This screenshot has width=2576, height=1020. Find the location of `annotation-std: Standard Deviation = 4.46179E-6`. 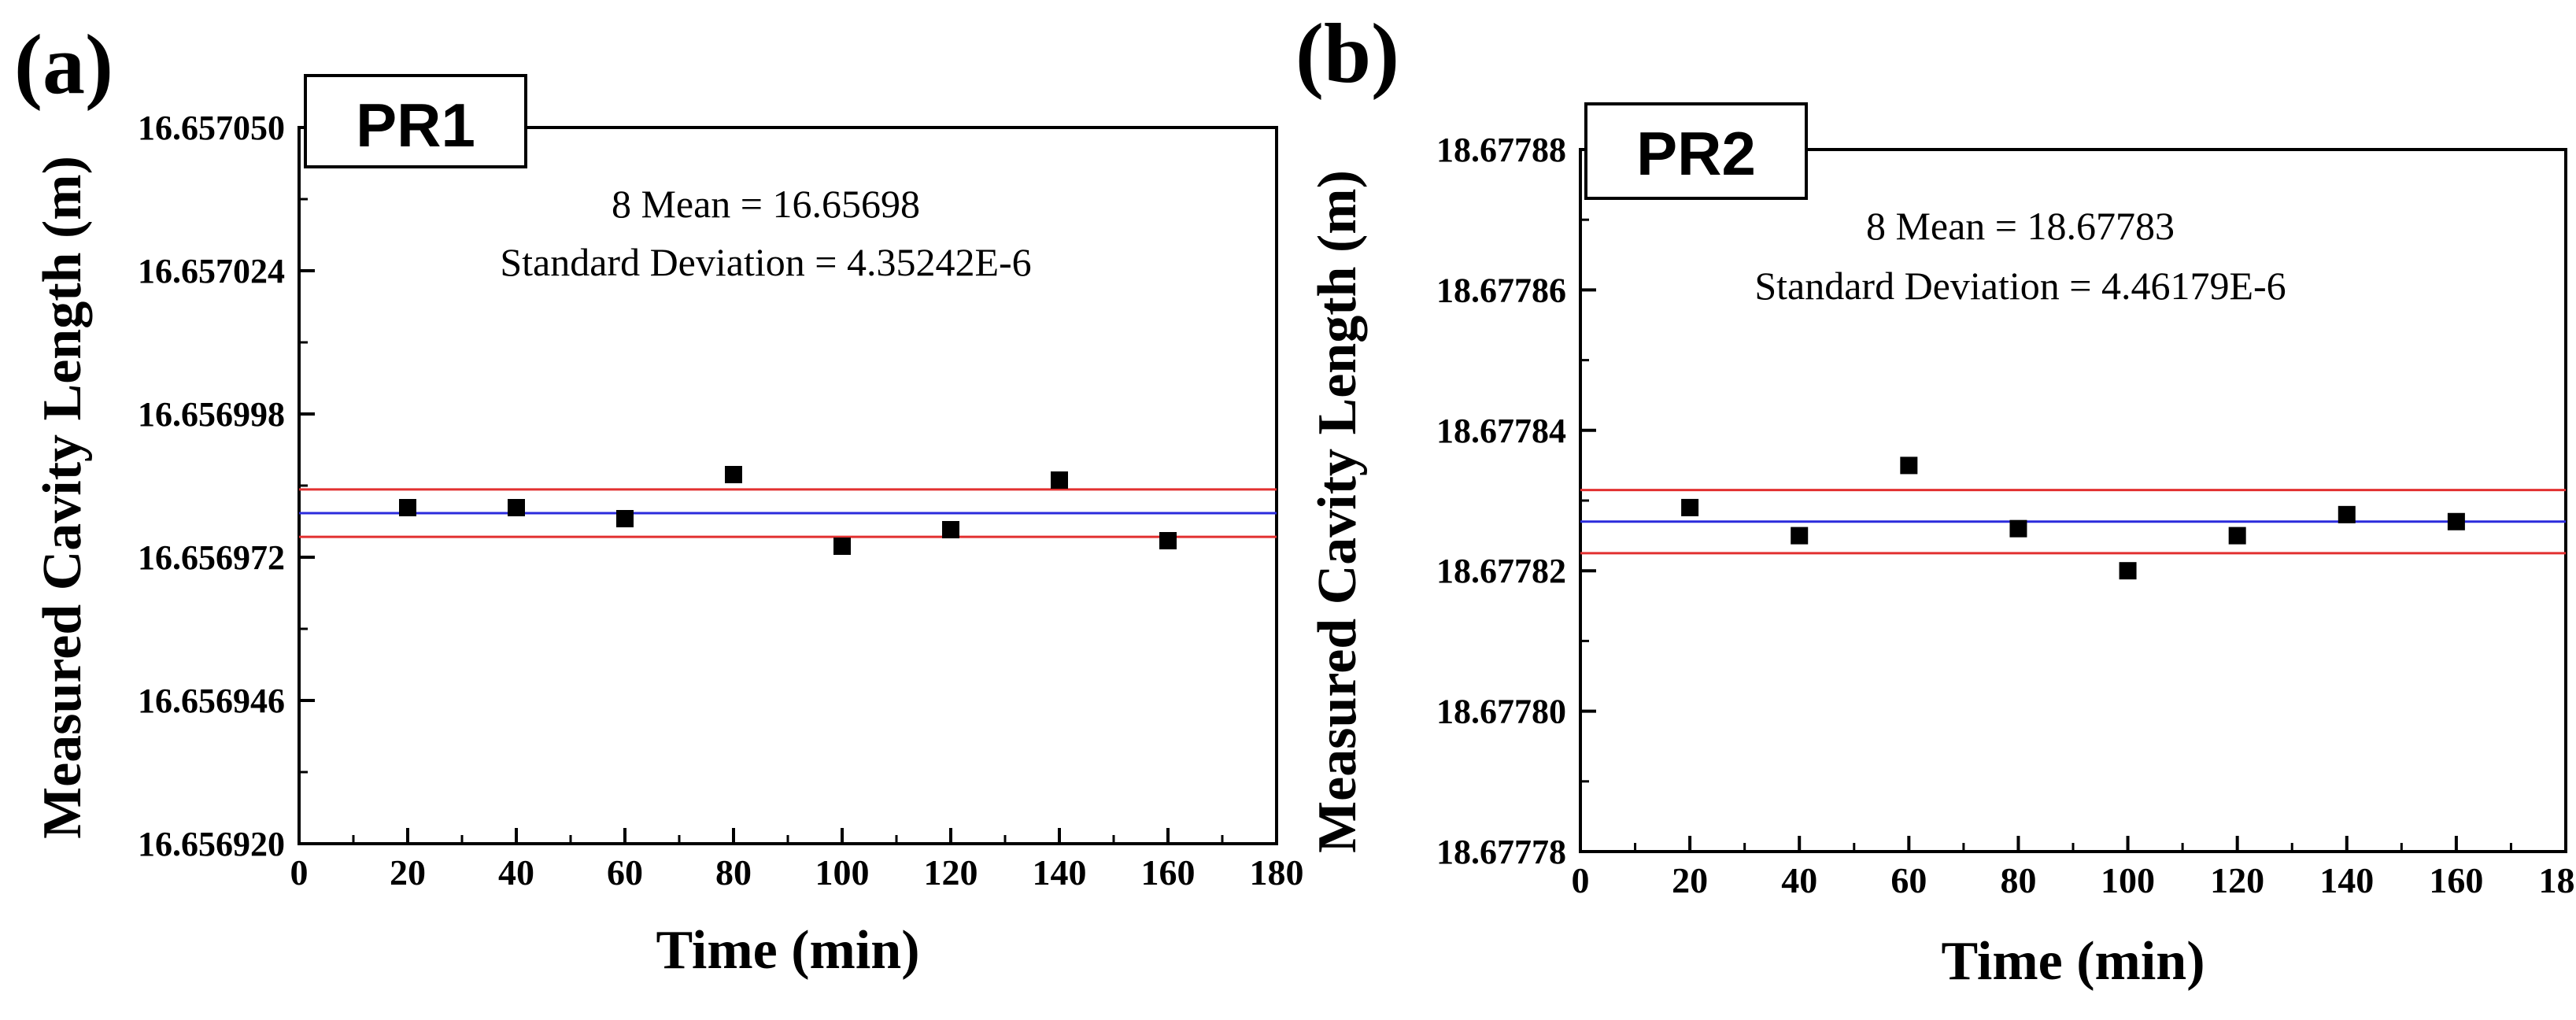

annotation-std: Standard Deviation = 4.46179E-6 is located at coordinates (2020, 286).